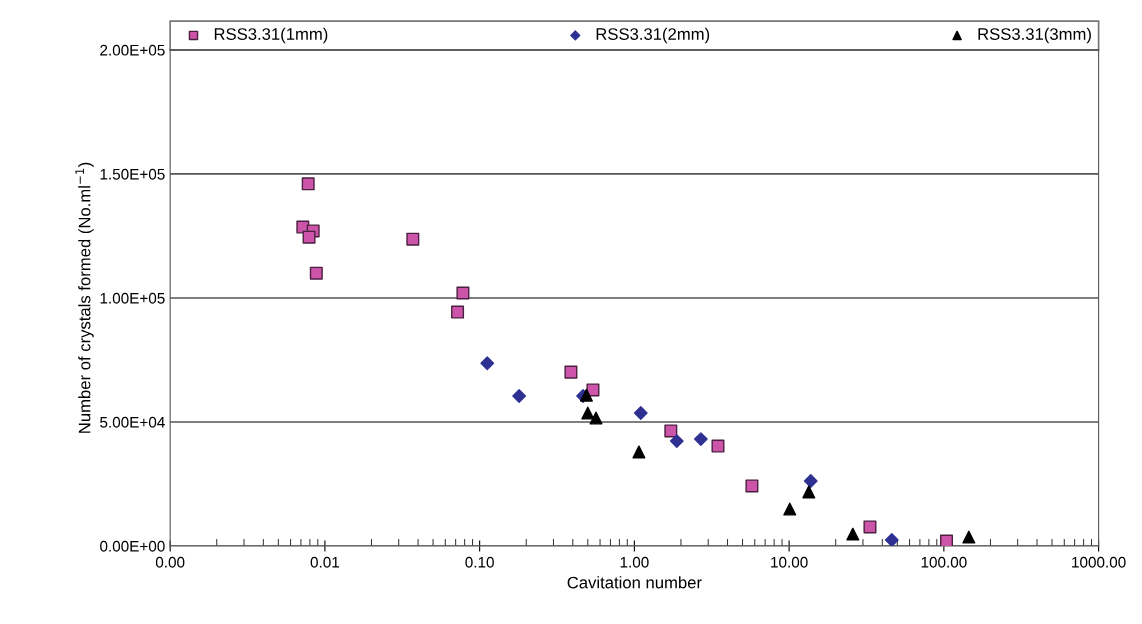  I want to click on x-tick-label: 0.00, so click(170, 562).